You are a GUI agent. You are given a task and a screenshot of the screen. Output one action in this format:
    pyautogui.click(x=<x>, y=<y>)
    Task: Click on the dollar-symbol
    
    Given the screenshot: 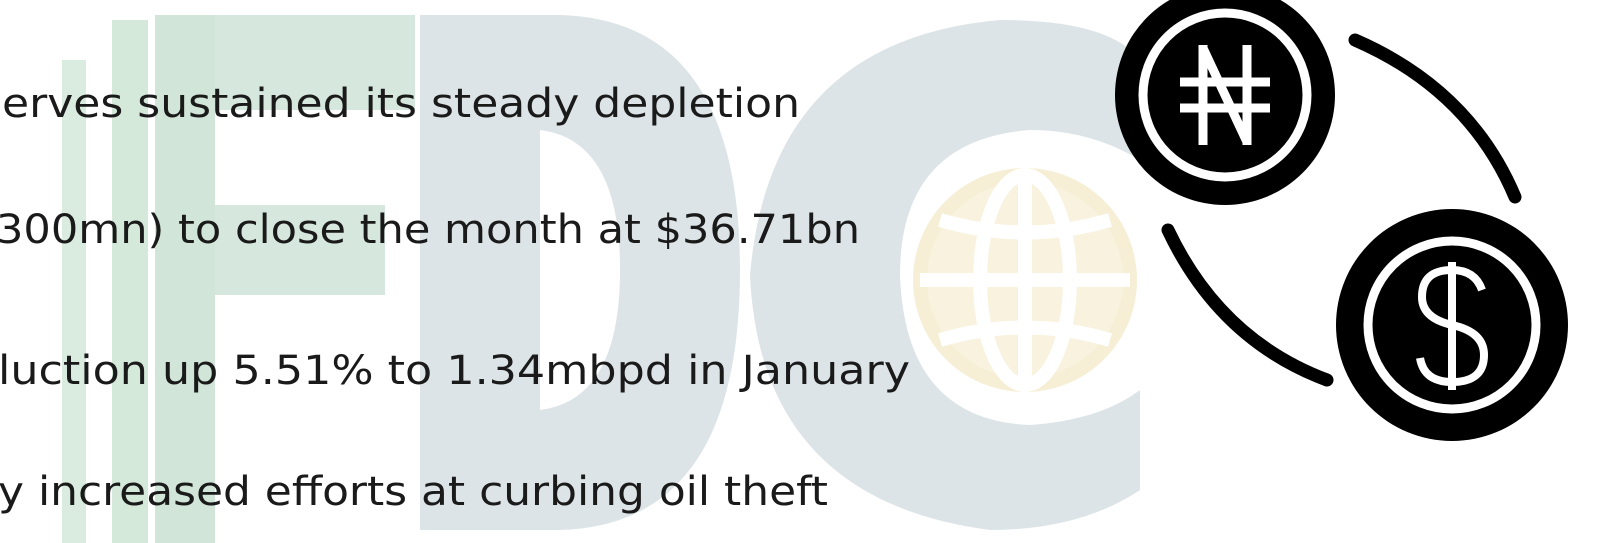 What is the action you would take?
    pyautogui.click(x=1452, y=326)
    